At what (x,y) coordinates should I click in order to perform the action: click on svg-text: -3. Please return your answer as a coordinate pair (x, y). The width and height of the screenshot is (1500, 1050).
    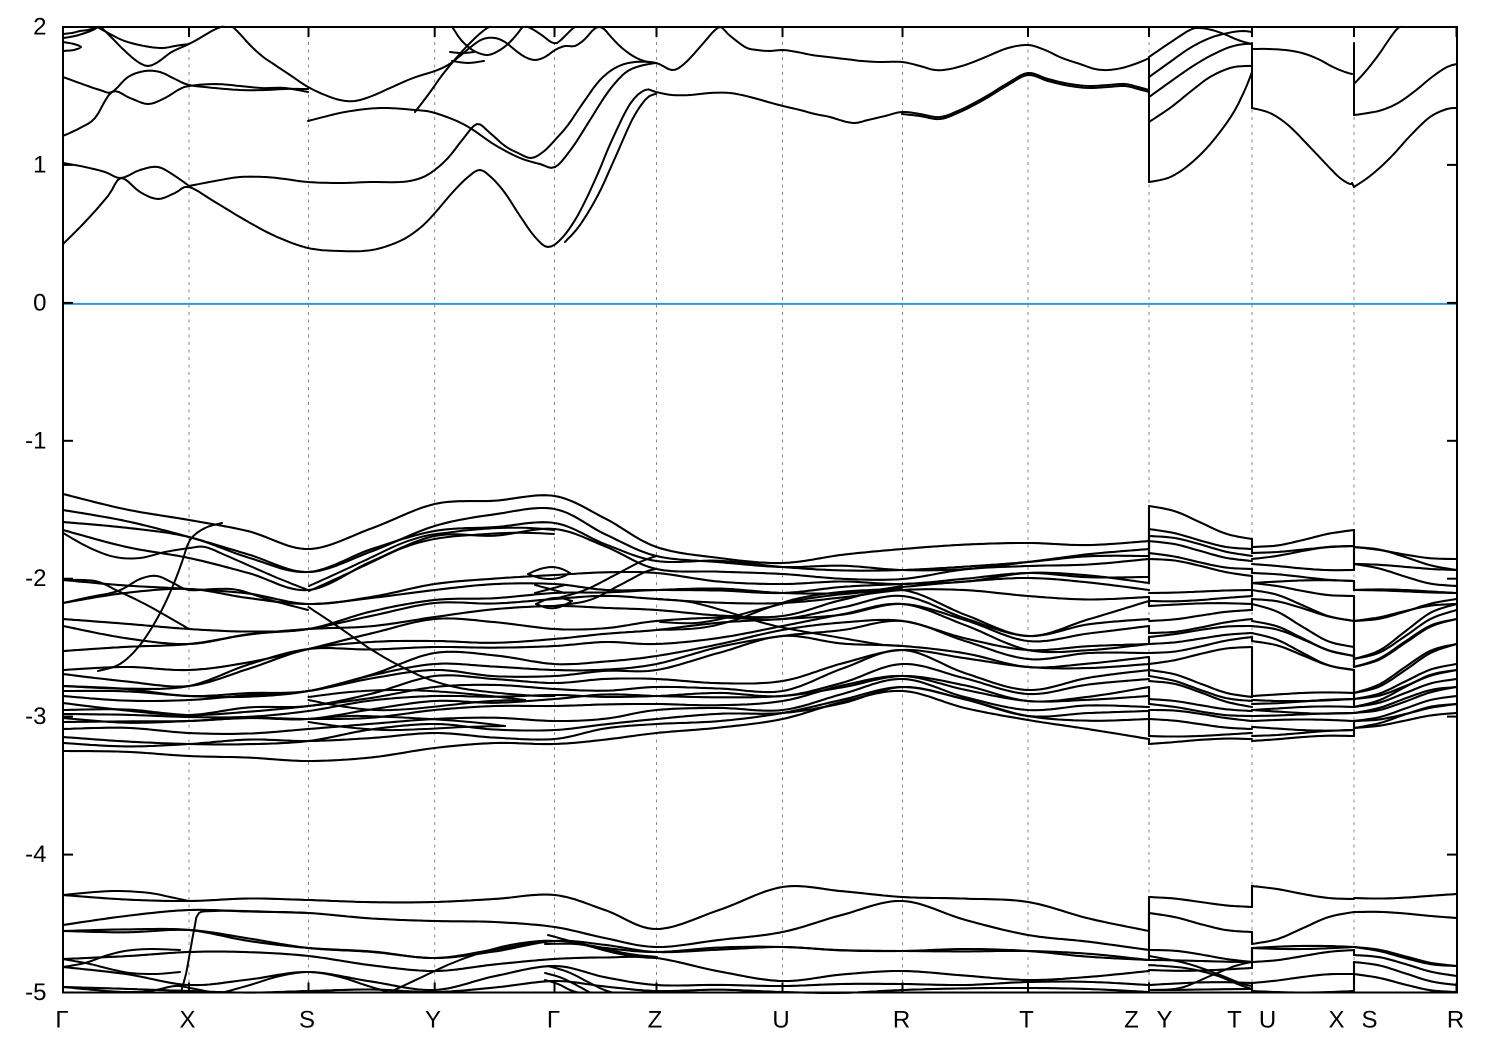
    Looking at the image, I should click on (35, 716).